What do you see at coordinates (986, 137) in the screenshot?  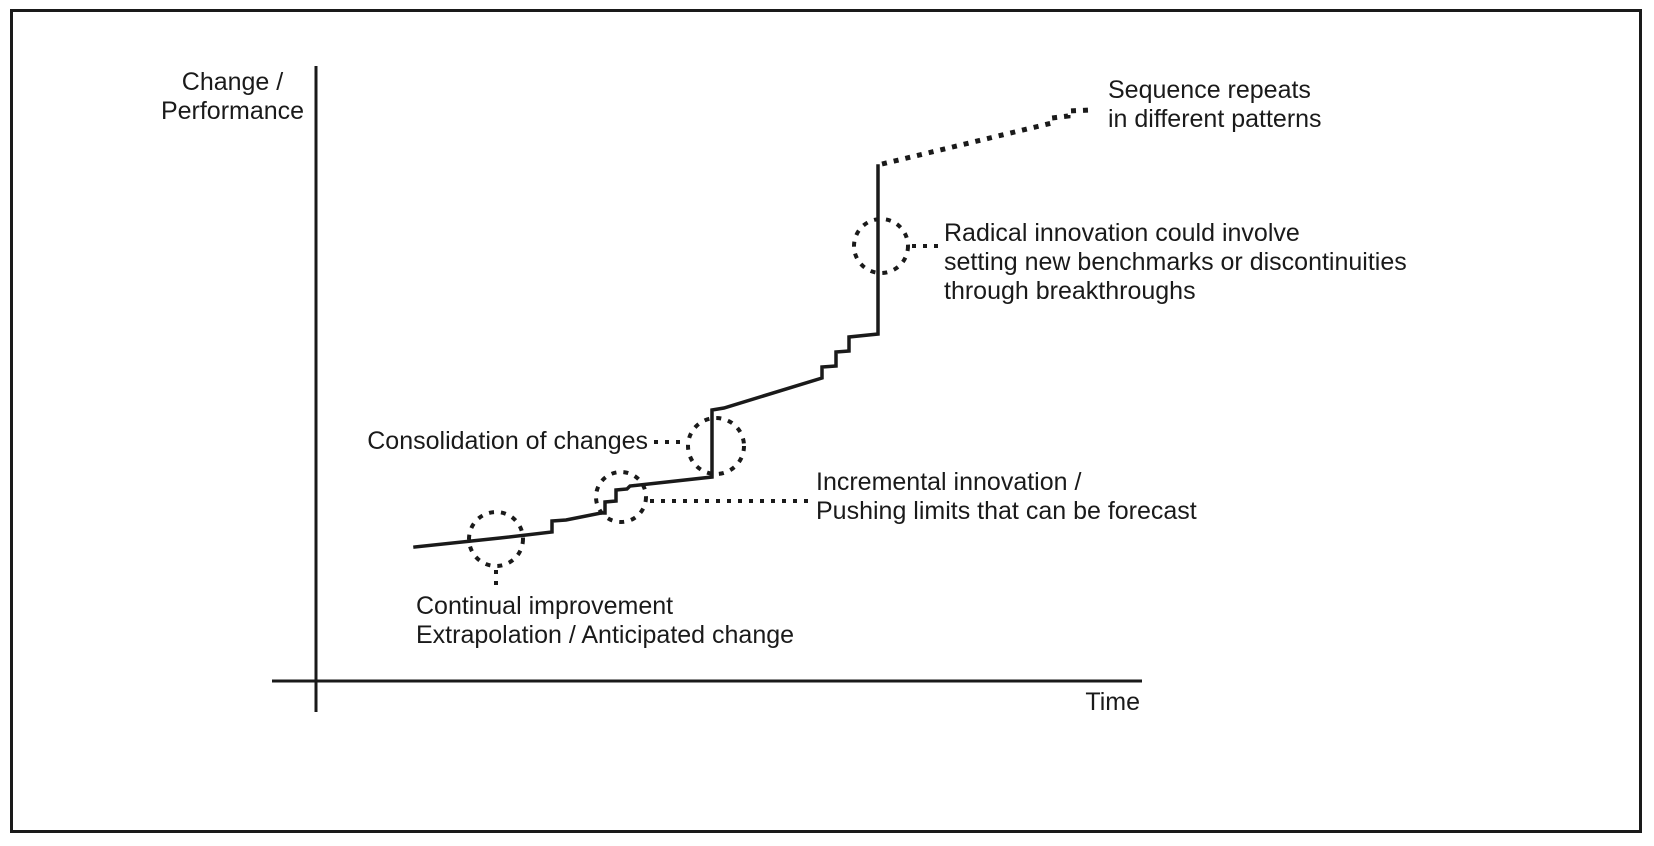 I see `sequence-repeats-dotted-curve` at bounding box center [986, 137].